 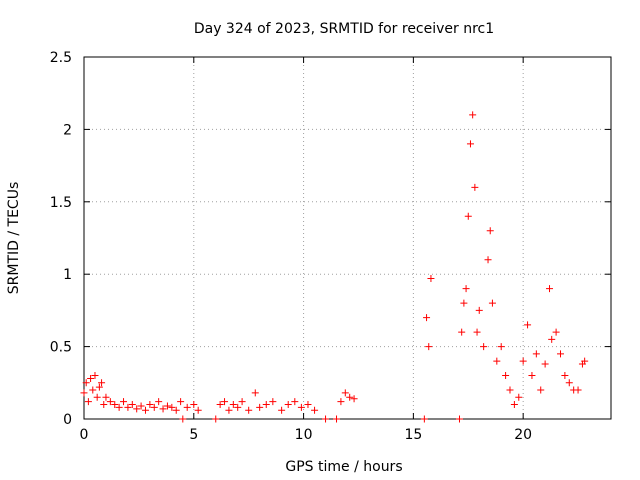 I want to click on y-tick-label: 2, so click(x=67, y=130).